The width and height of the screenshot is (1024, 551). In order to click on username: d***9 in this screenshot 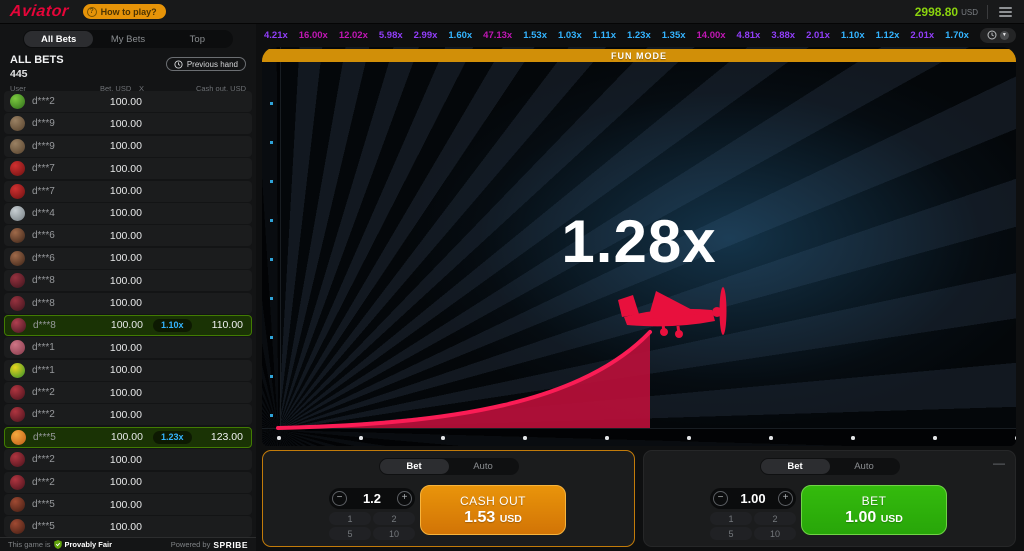, I will do `click(43, 146)`.